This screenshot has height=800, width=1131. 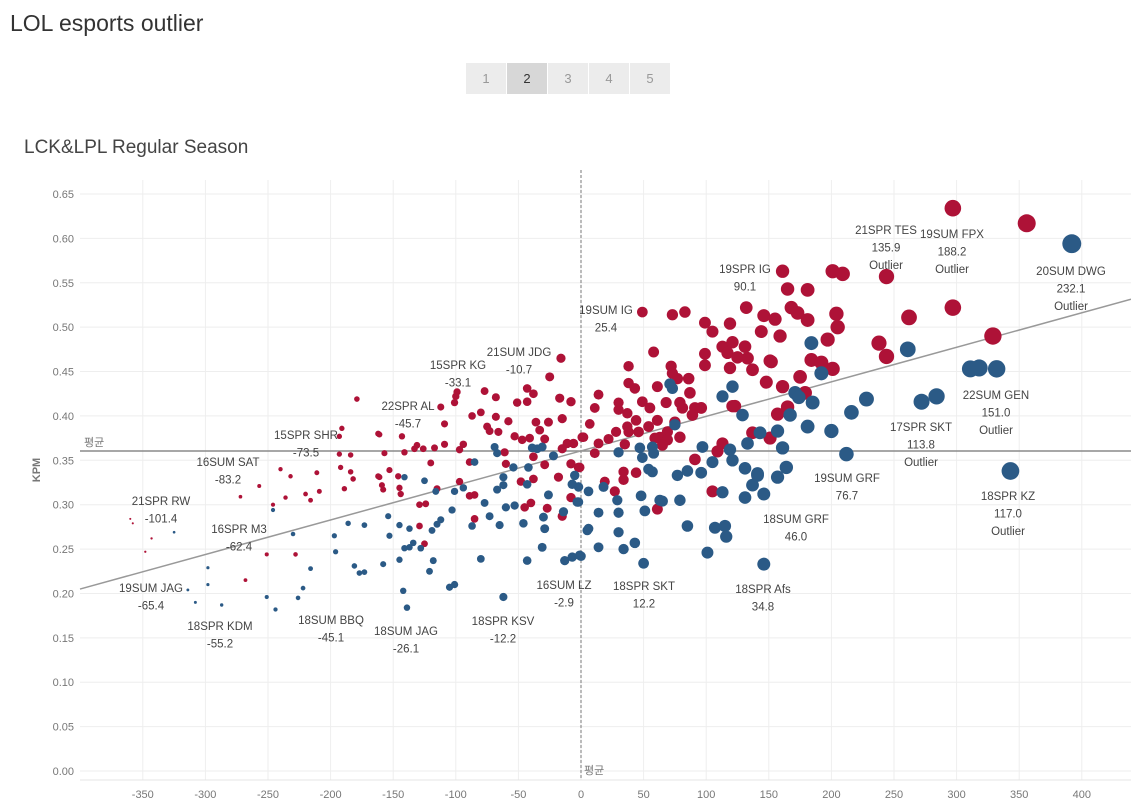 I want to click on point-annotation: 90.1, so click(x=745, y=288).